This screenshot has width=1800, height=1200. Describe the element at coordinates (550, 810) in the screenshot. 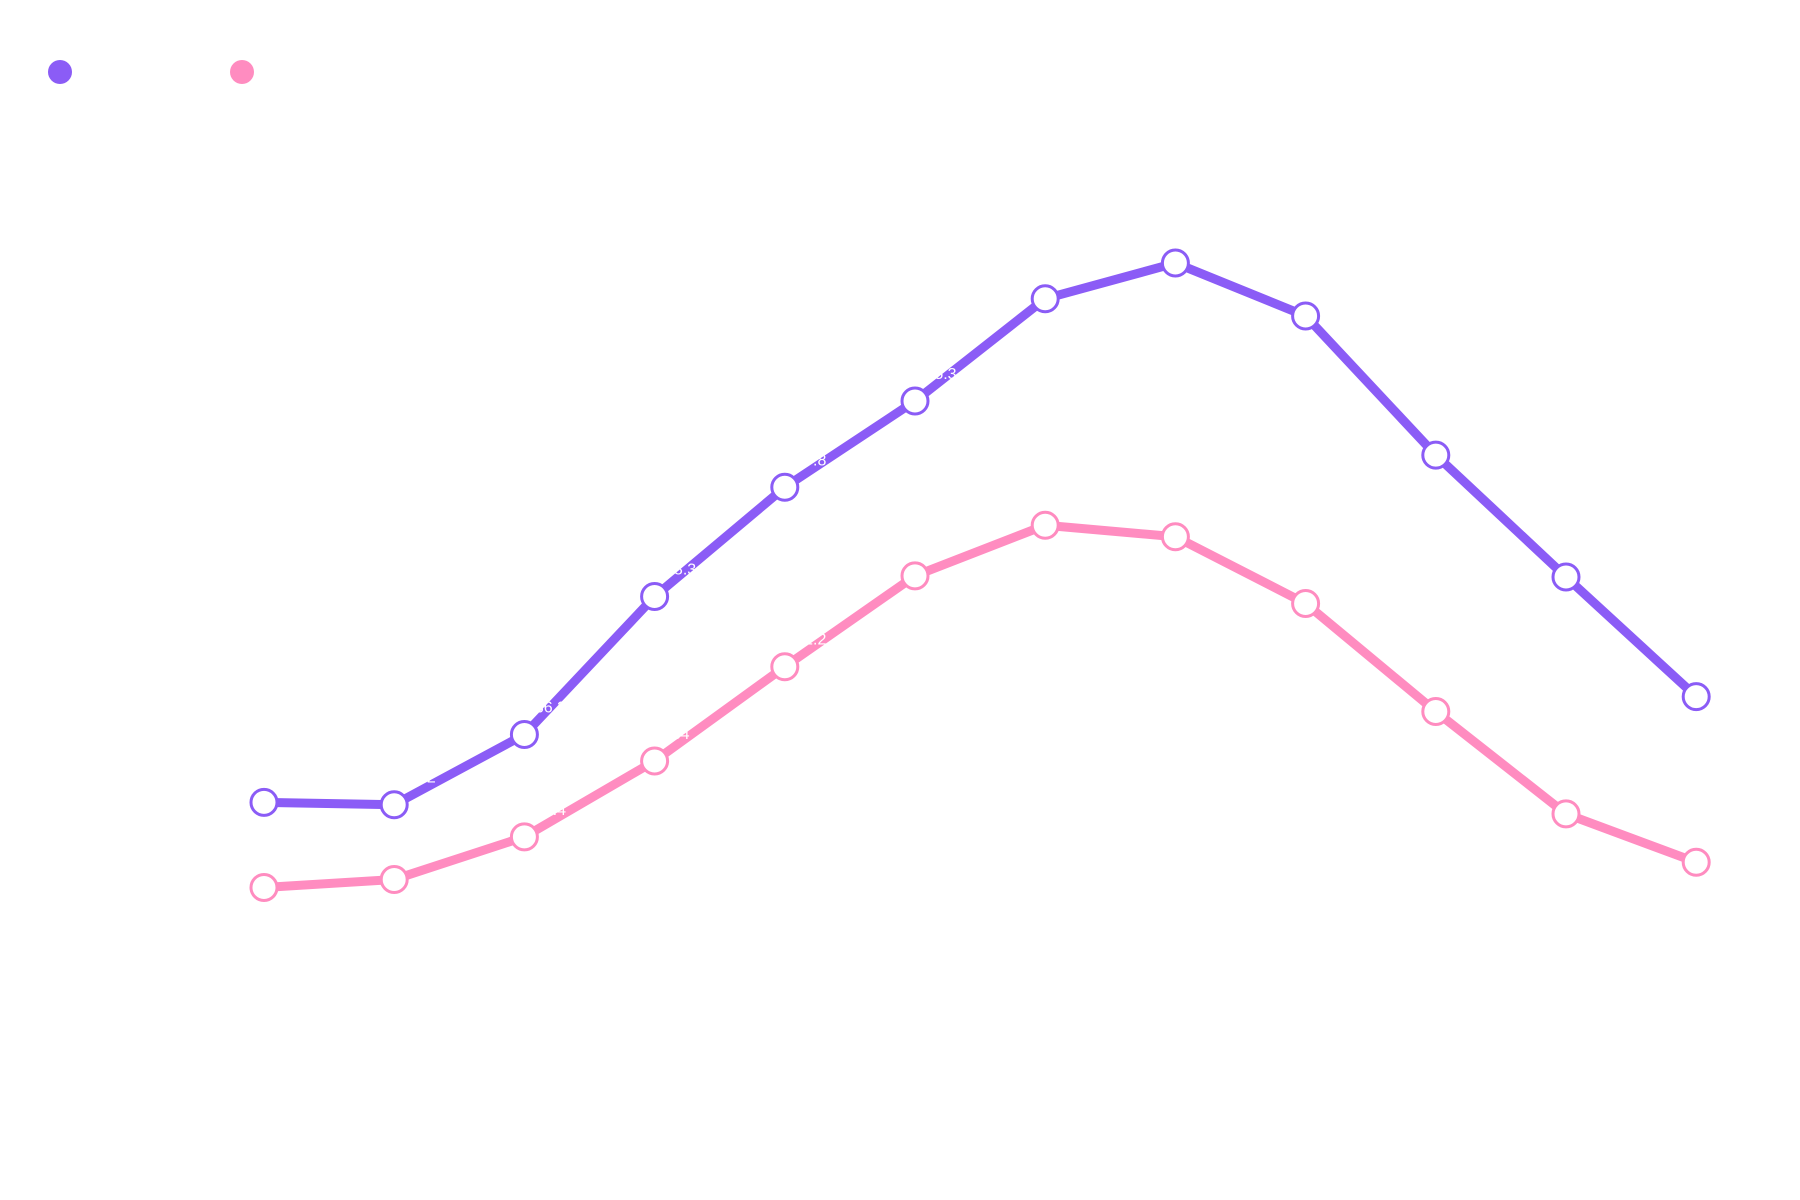

I see `data-label-series-2-3: 27.4` at that location.